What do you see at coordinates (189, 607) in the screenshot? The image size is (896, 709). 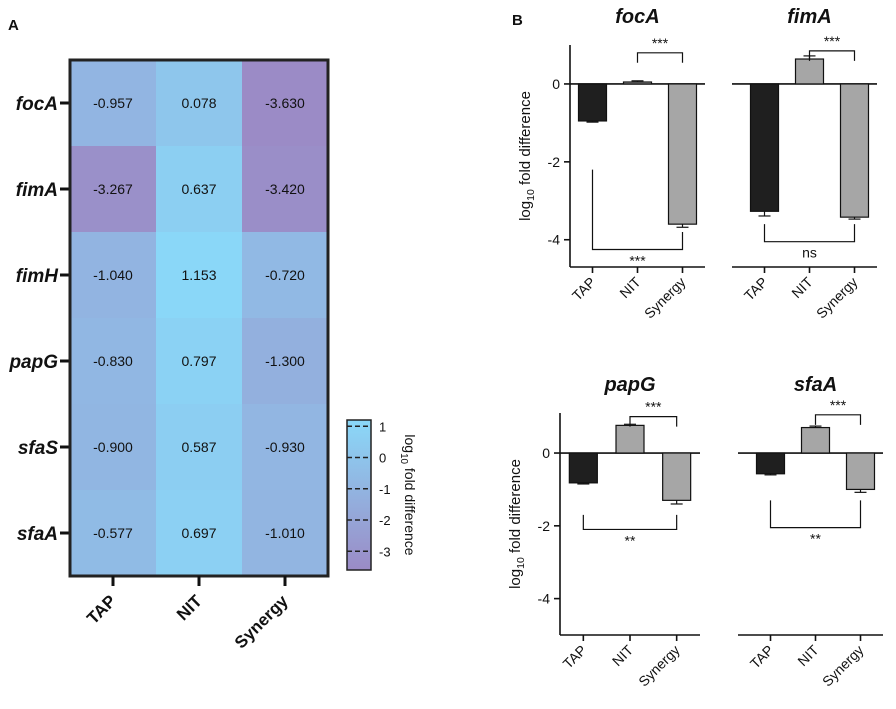 I see `heatmap-column-label: NIT` at bounding box center [189, 607].